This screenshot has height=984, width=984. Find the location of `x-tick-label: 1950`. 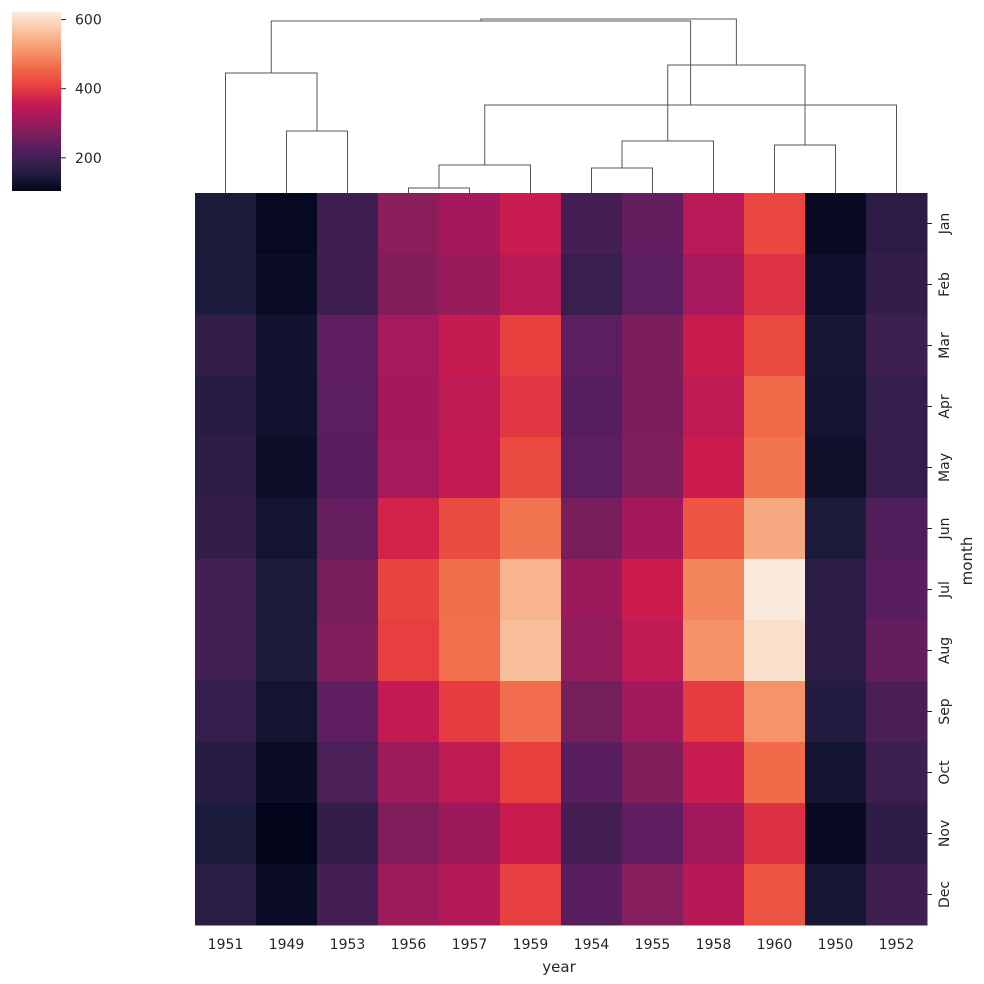

x-tick-label: 1950 is located at coordinates (836, 945).